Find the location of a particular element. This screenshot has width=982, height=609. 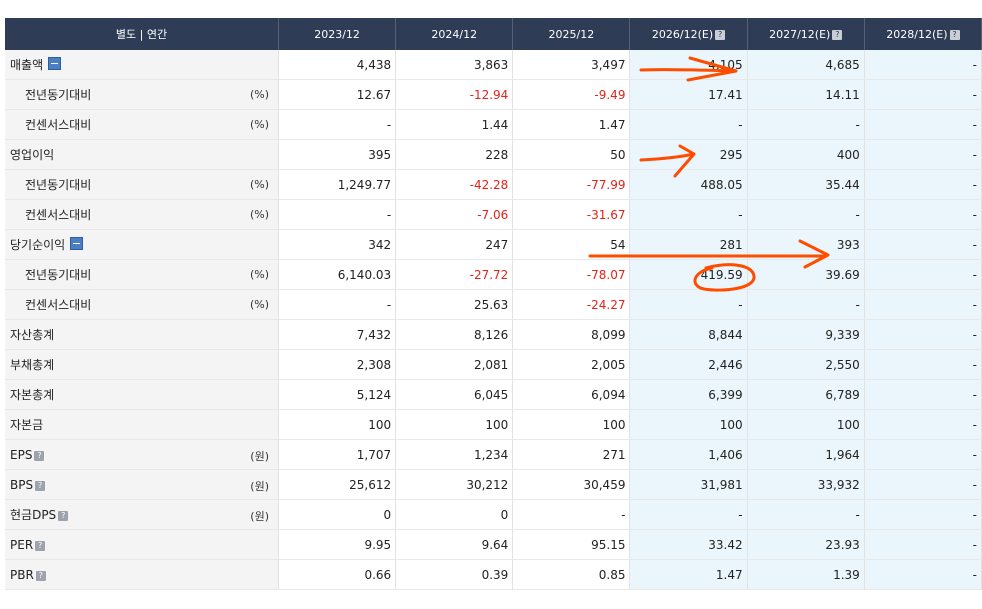

period-header-2023: 2023/12 is located at coordinates (337, 34).